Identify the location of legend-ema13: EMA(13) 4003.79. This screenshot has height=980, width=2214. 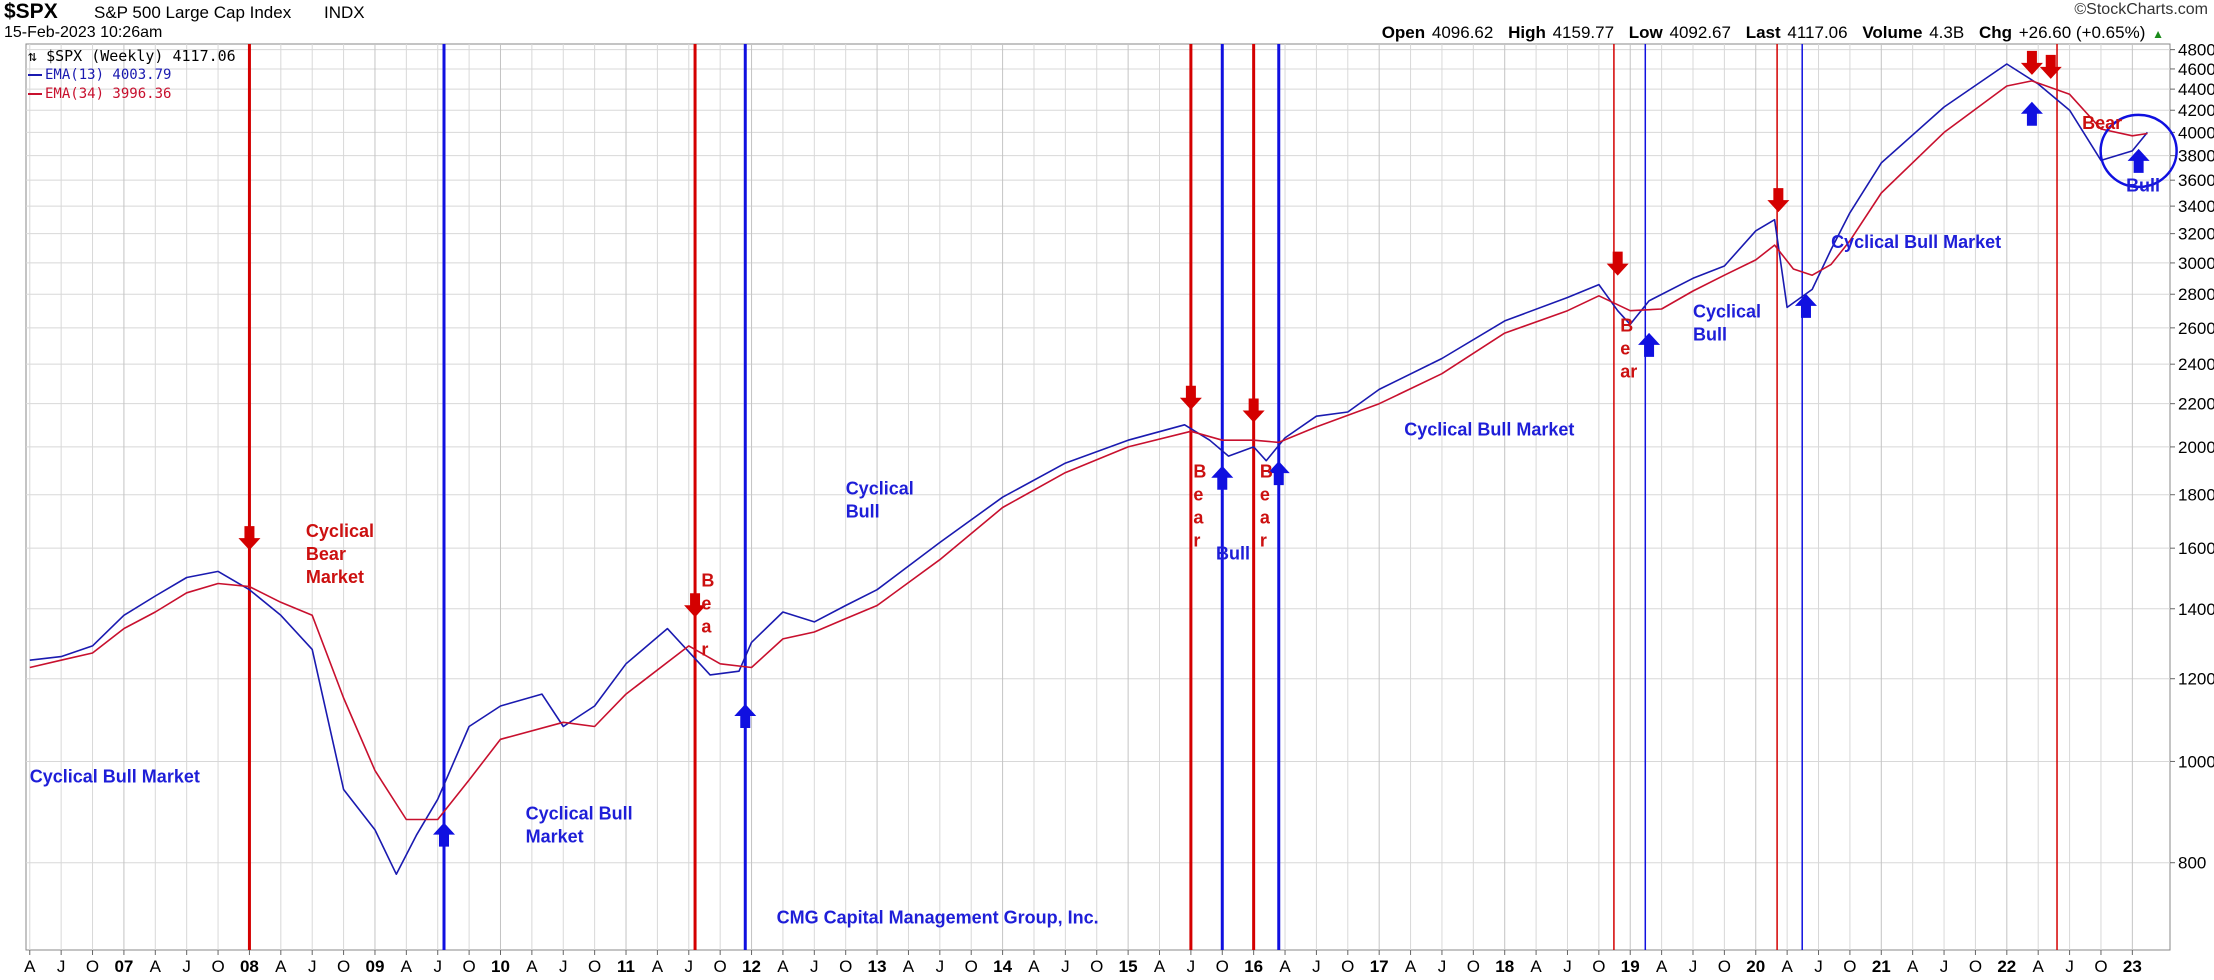
(99, 75).